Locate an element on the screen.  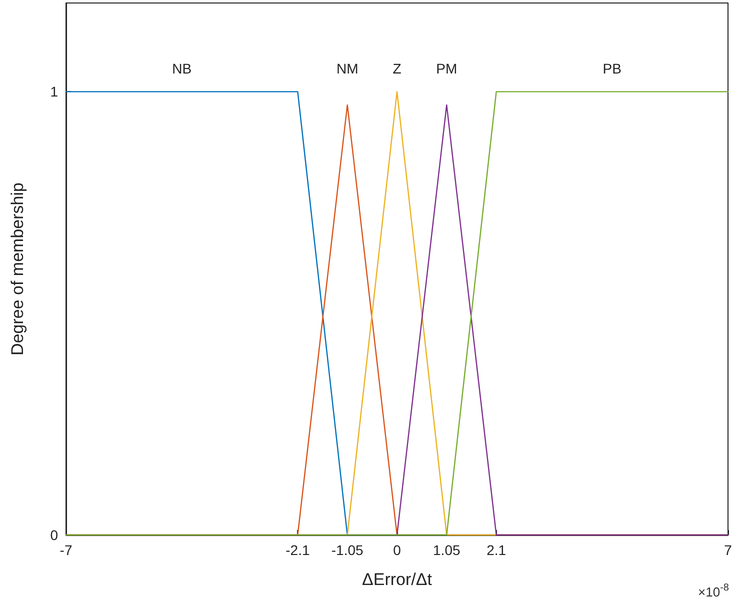
text: NM is located at coordinates (347, 68).